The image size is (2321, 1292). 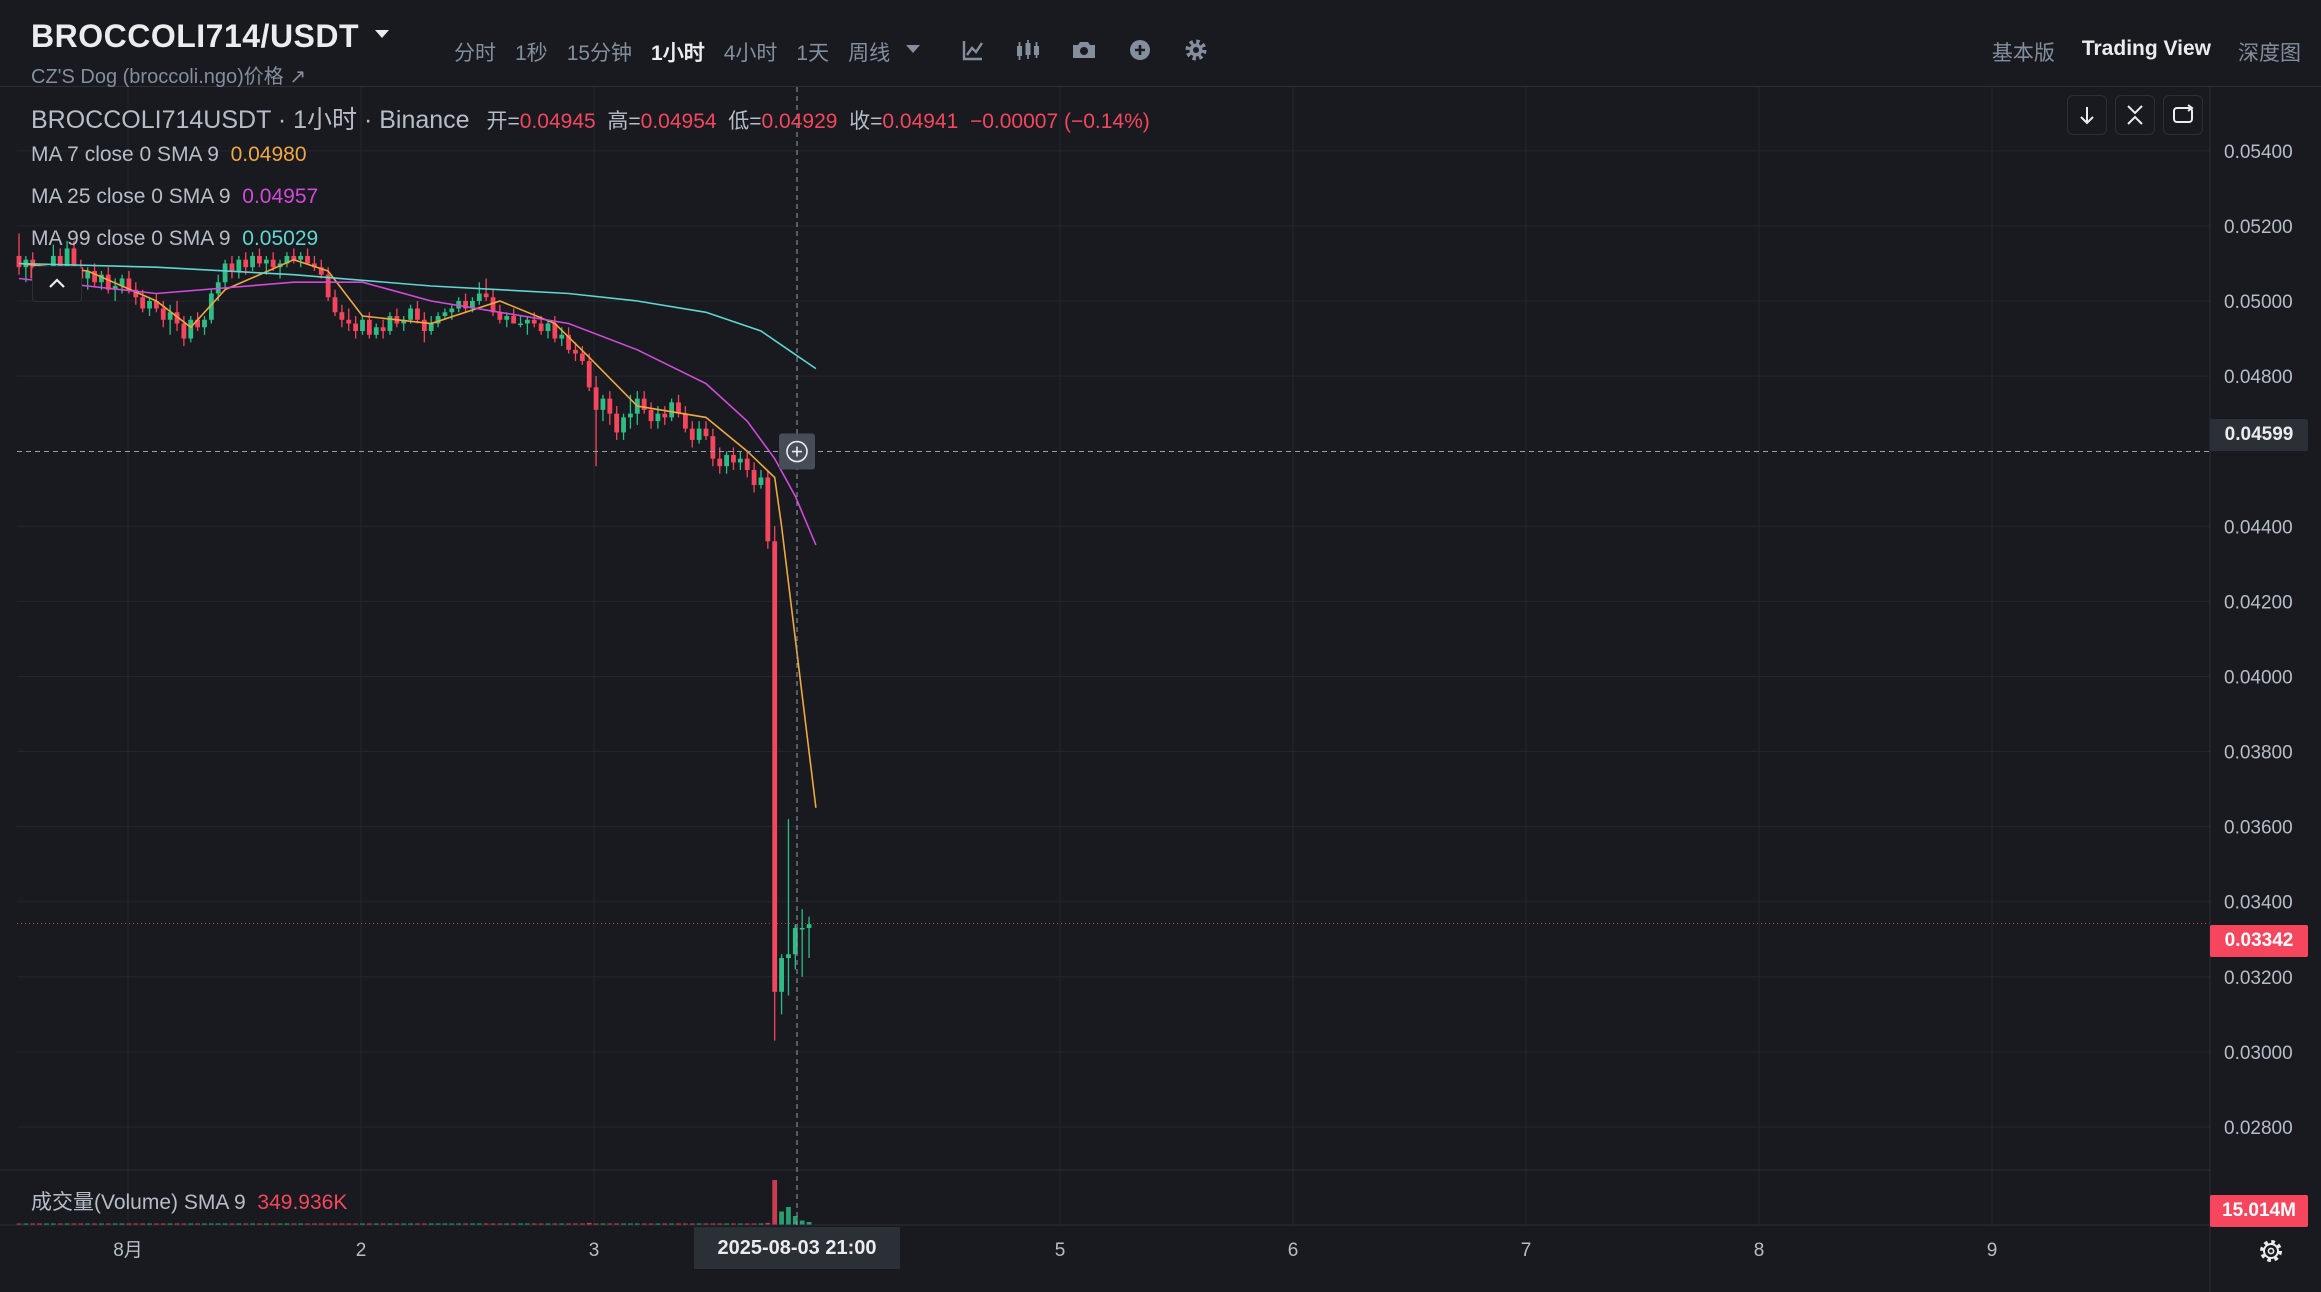 What do you see at coordinates (2258, 1128) in the screenshot?
I see `price-tick-label: 0.02800` at bounding box center [2258, 1128].